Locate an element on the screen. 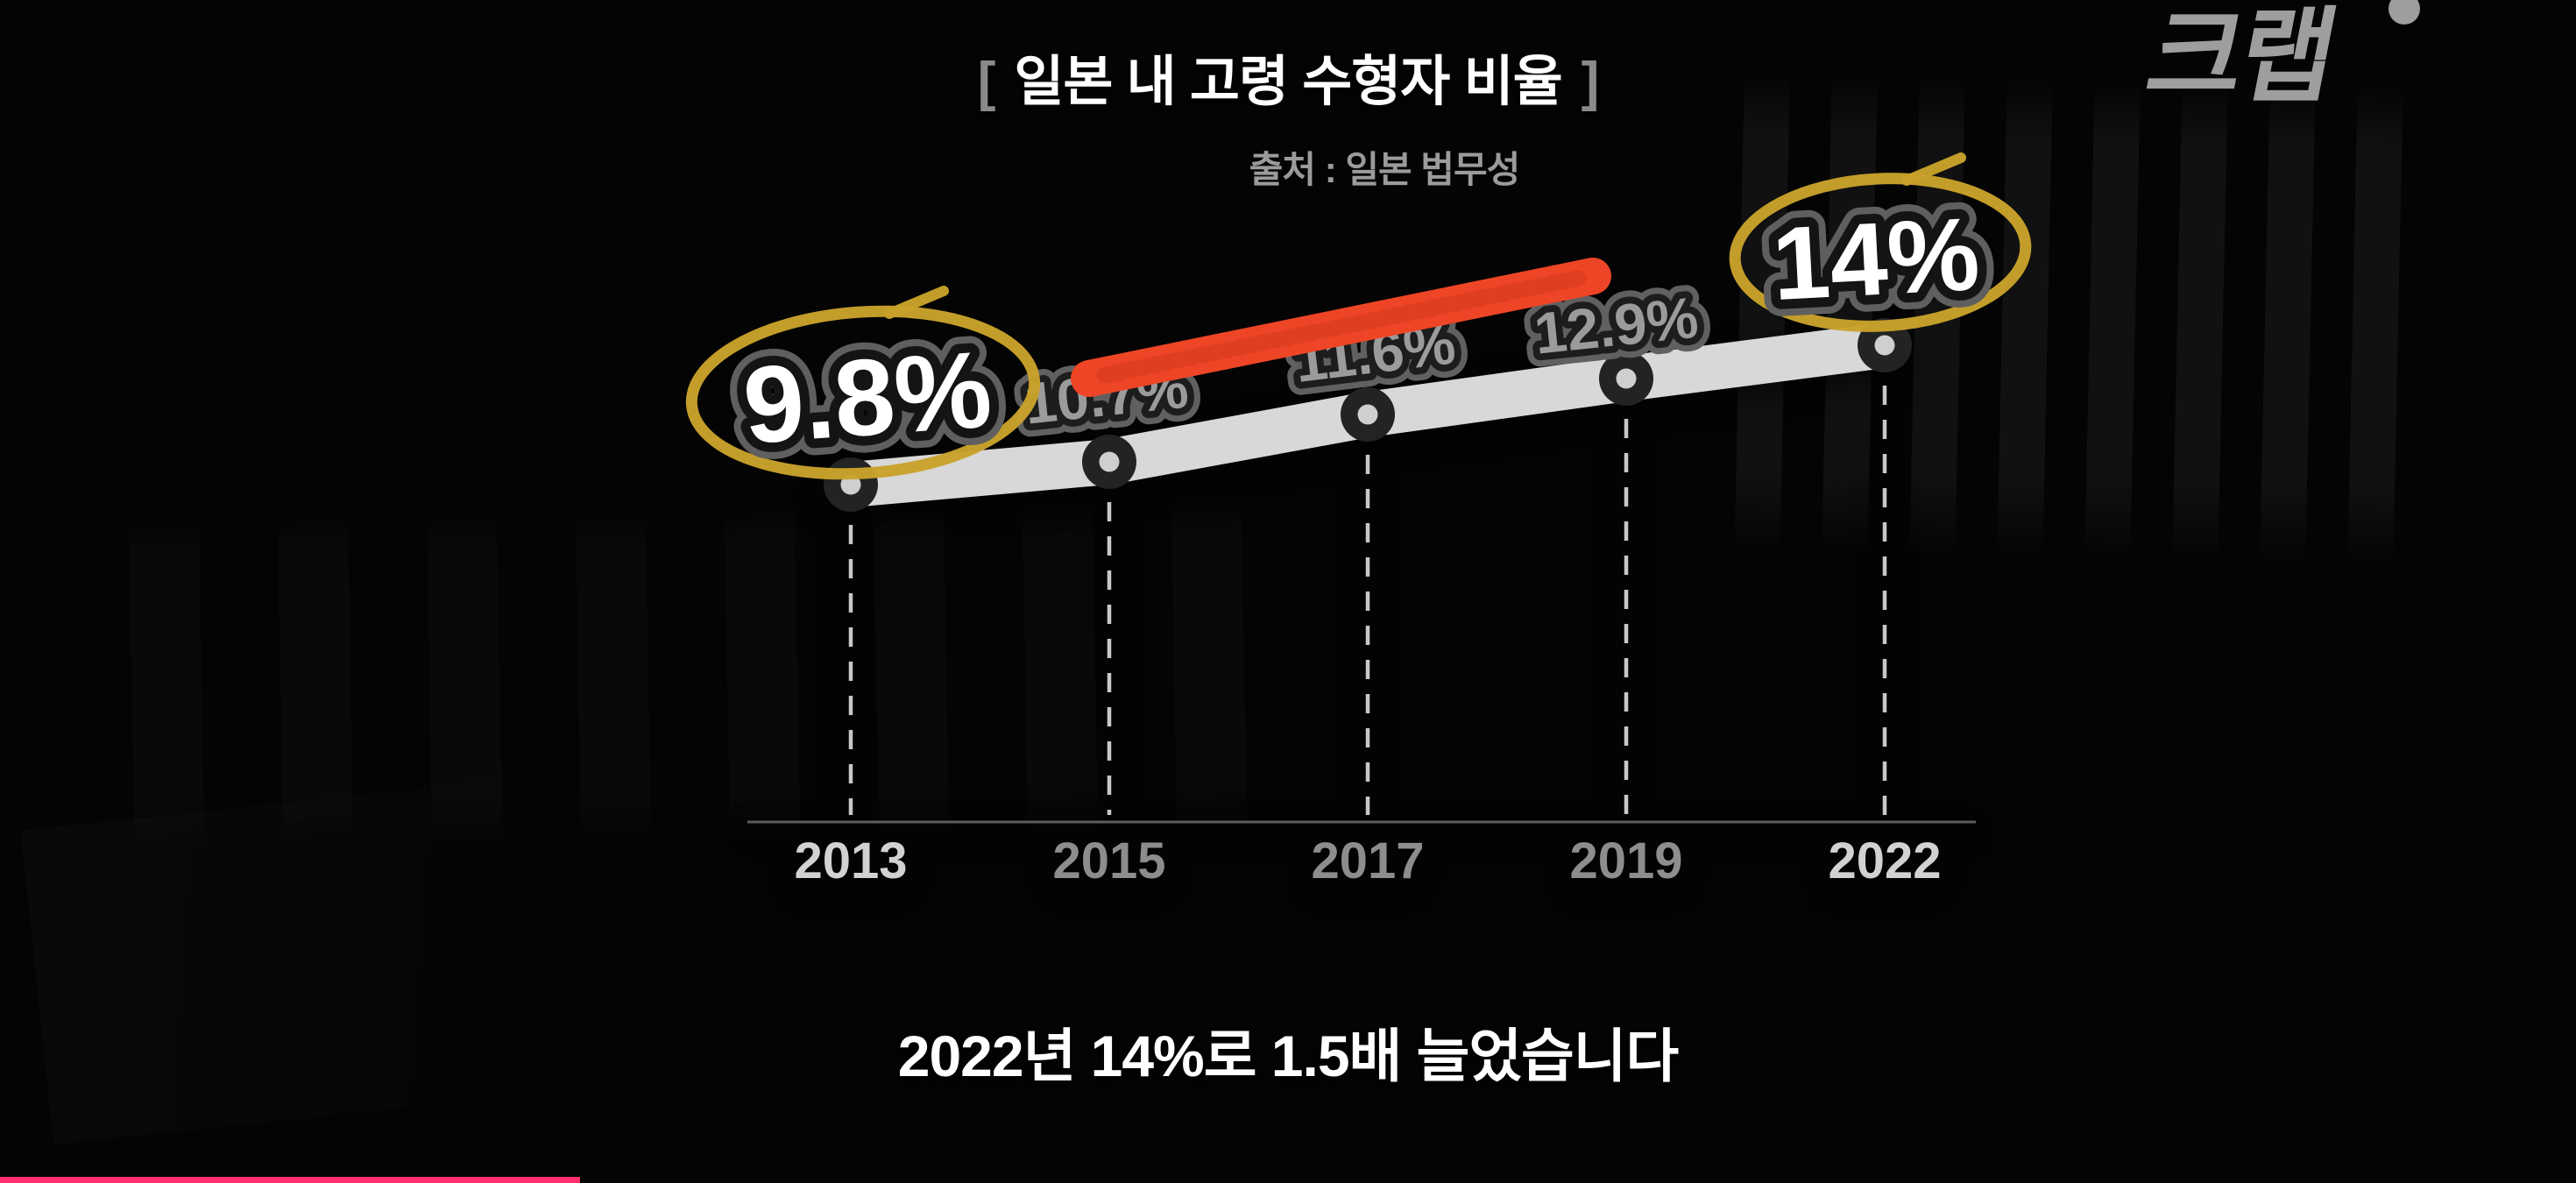 The image size is (2576, 1183). title-text: 일본 내 고령 수형자 비율 is located at coordinates (1288, 82).